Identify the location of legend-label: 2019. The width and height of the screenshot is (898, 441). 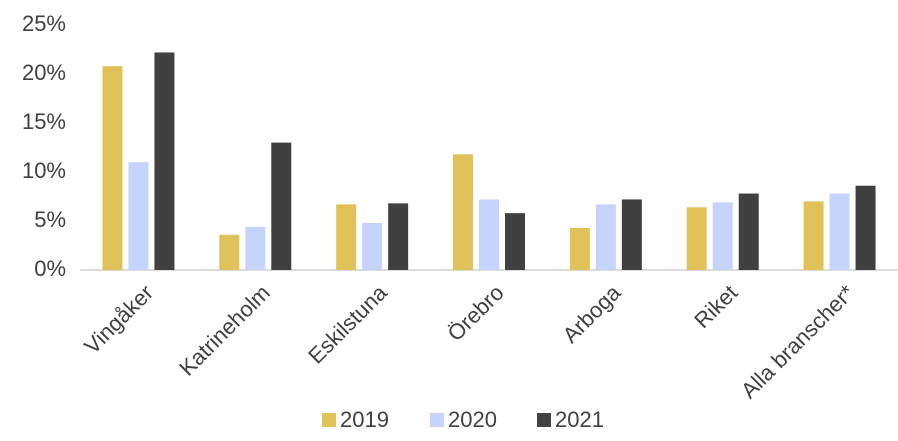
(364, 419).